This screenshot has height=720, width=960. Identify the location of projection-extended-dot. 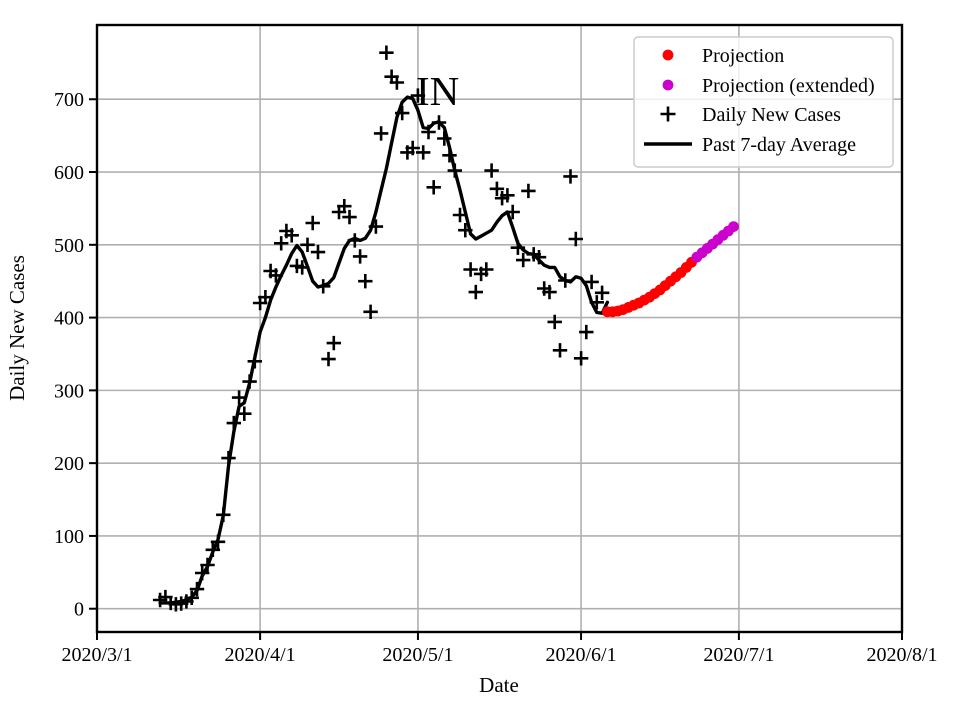
(733, 227).